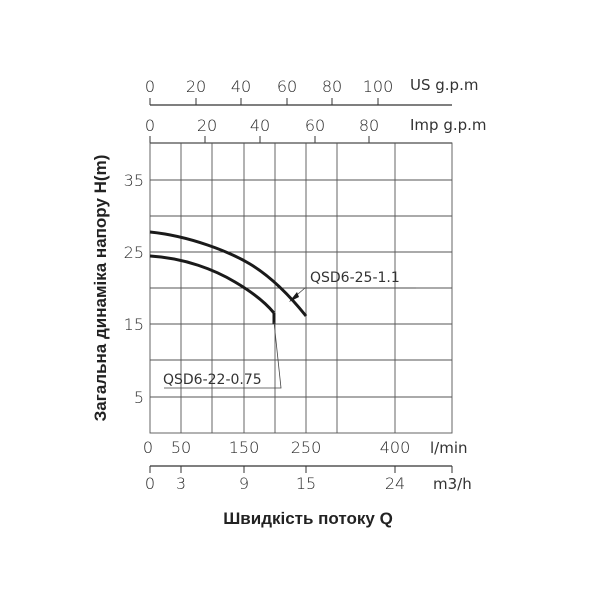 The height and width of the screenshot is (600, 600). Describe the element at coordinates (260, 125) in the screenshot. I see `imp-tick: 40` at that location.